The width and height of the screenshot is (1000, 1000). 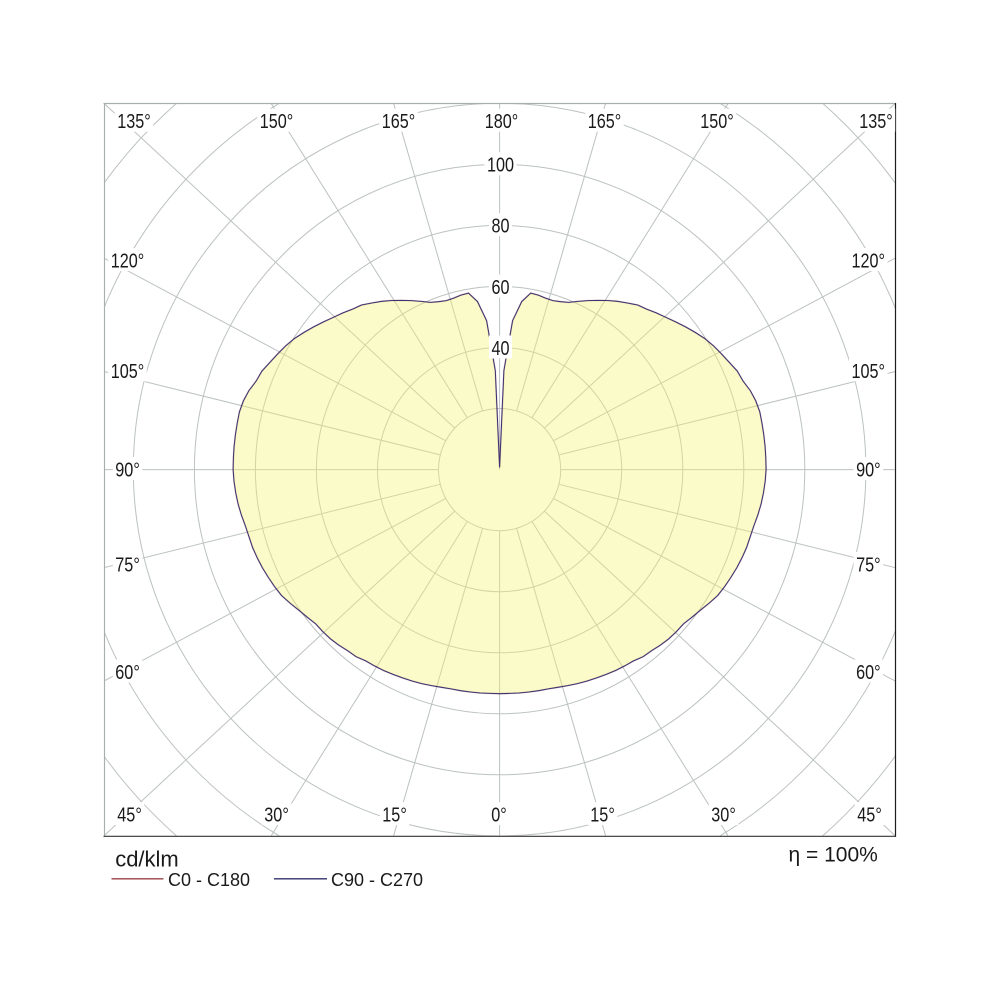 I want to click on svg-text: 100, so click(x=500, y=166).